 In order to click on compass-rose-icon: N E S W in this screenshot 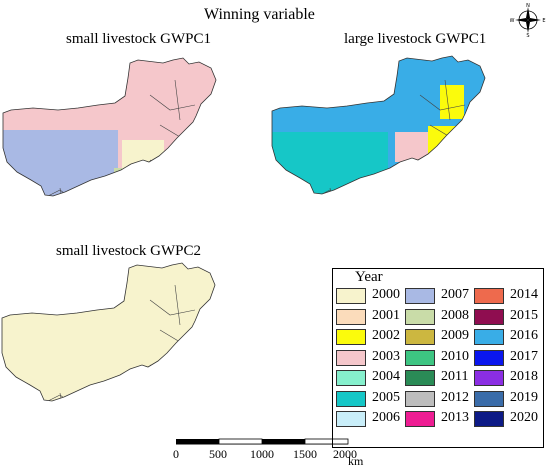, I will do `click(528, 20)`.